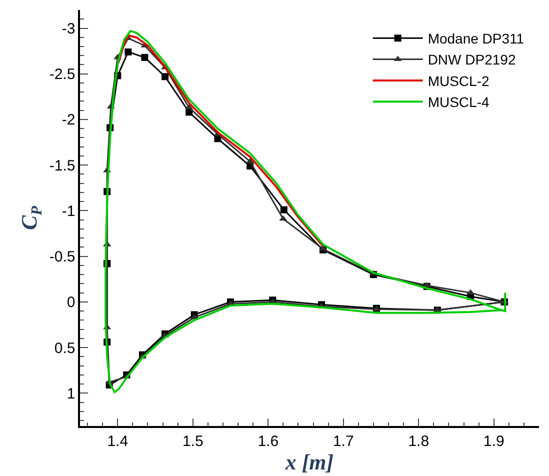 The image size is (549, 476). What do you see at coordinates (343, 441) in the screenshot?
I see `x-tick-label: 1.7` at bounding box center [343, 441].